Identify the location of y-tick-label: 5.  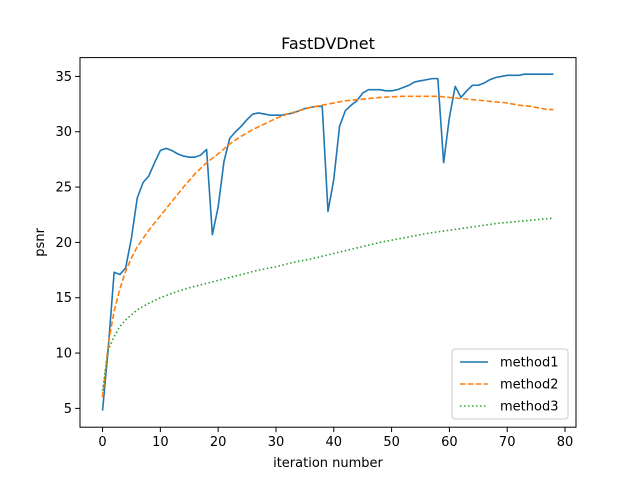
(68, 409).